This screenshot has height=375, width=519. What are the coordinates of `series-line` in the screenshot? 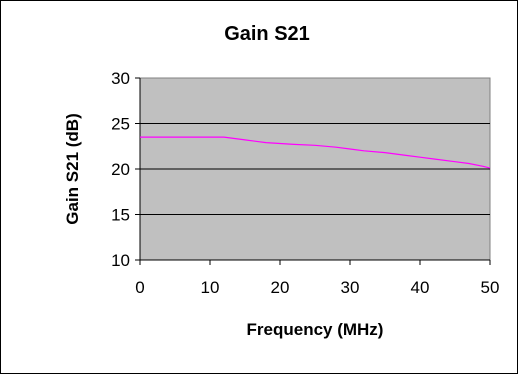 It's located at (315, 152).